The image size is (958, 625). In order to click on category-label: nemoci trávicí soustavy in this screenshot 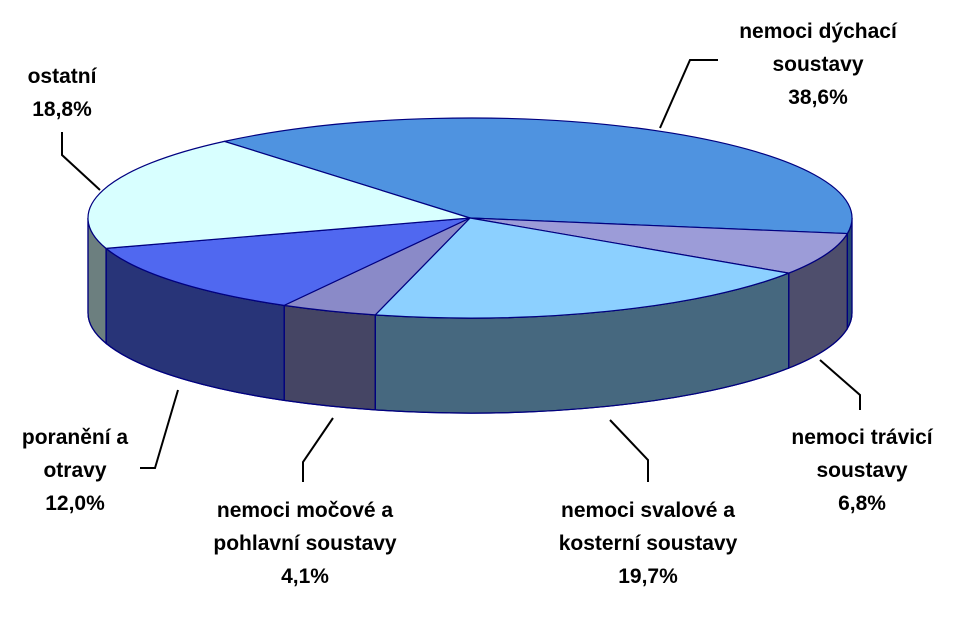, I will do `click(862, 454)`.